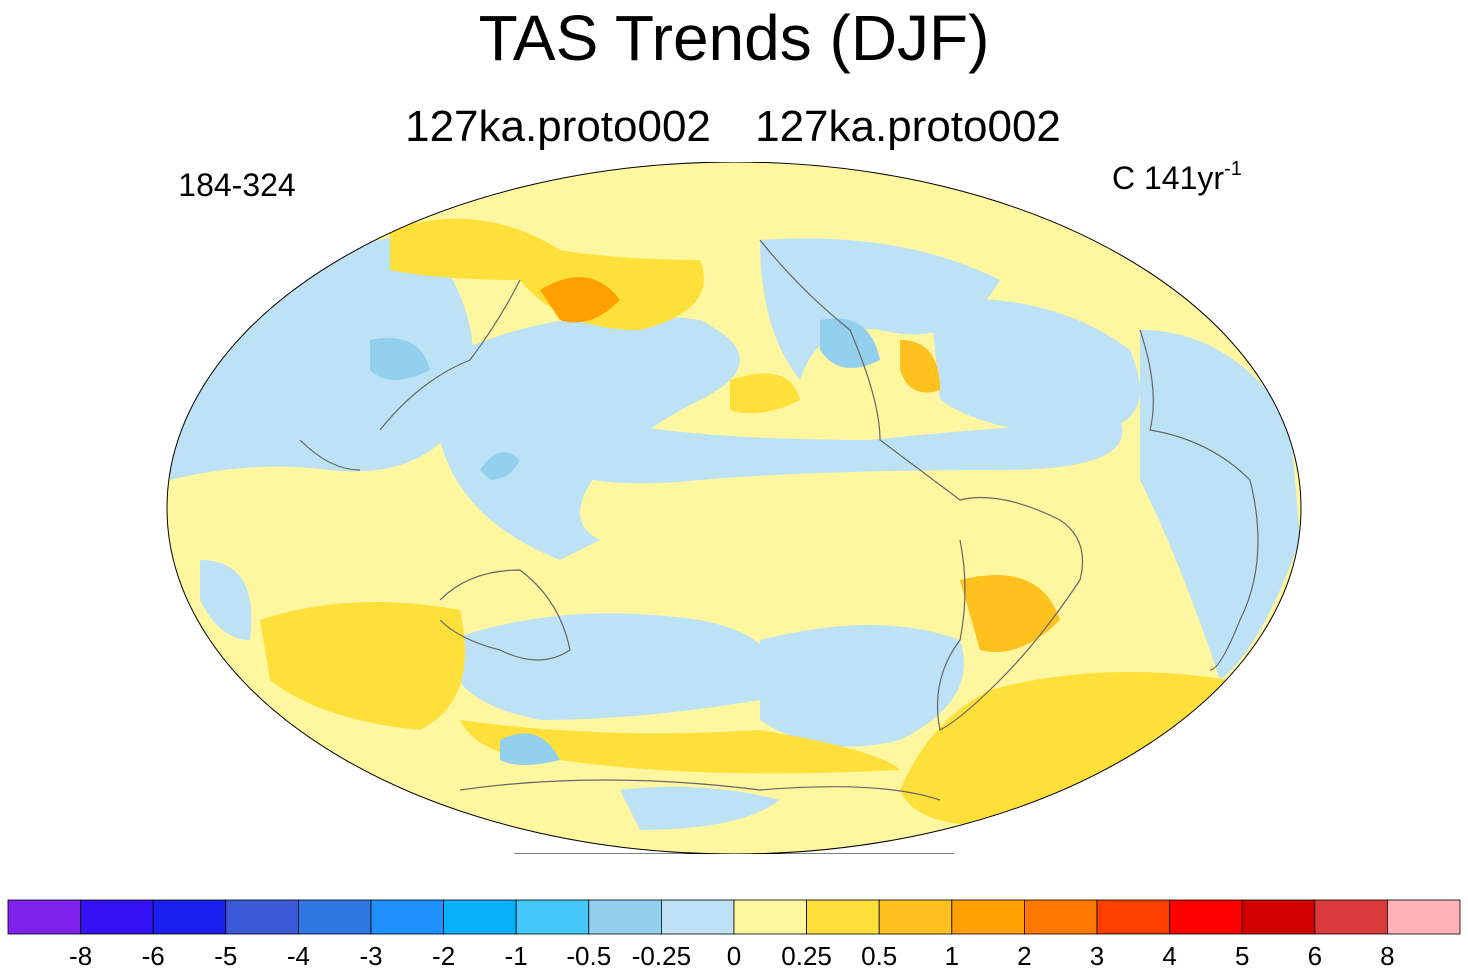  I want to click on colorbar-label: -3, so click(370, 956).